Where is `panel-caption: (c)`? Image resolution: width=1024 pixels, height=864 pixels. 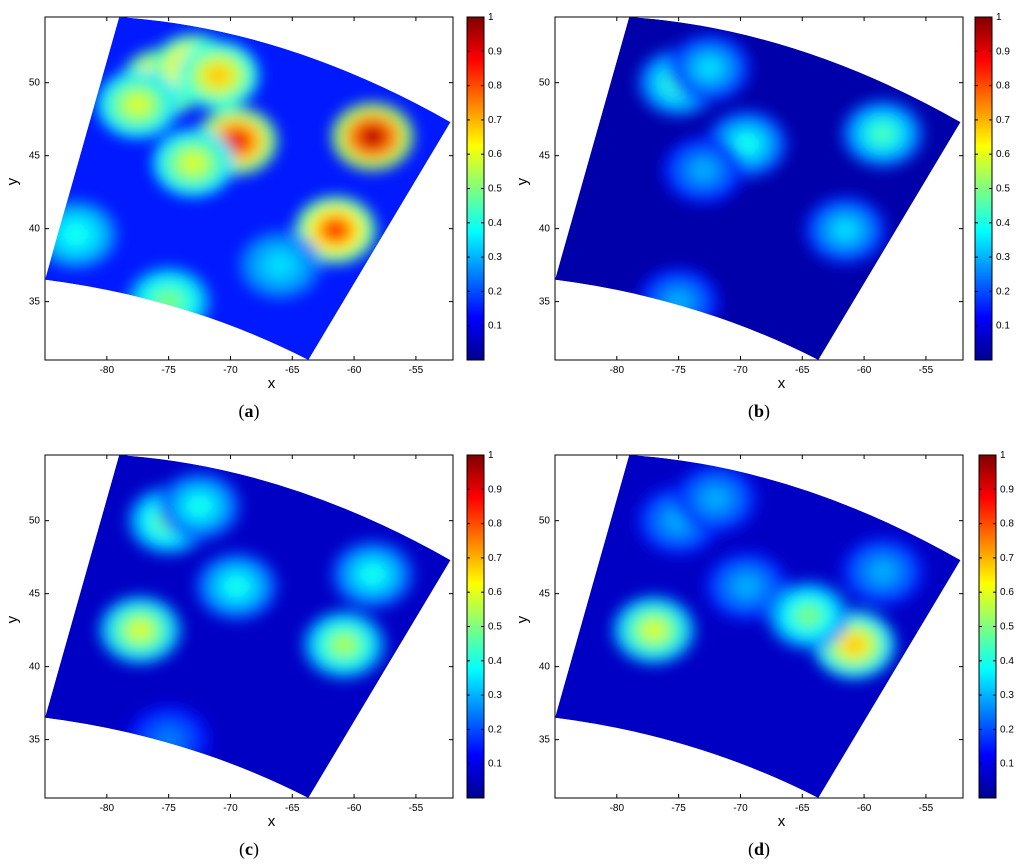
panel-caption: (c) is located at coordinates (249, 849).